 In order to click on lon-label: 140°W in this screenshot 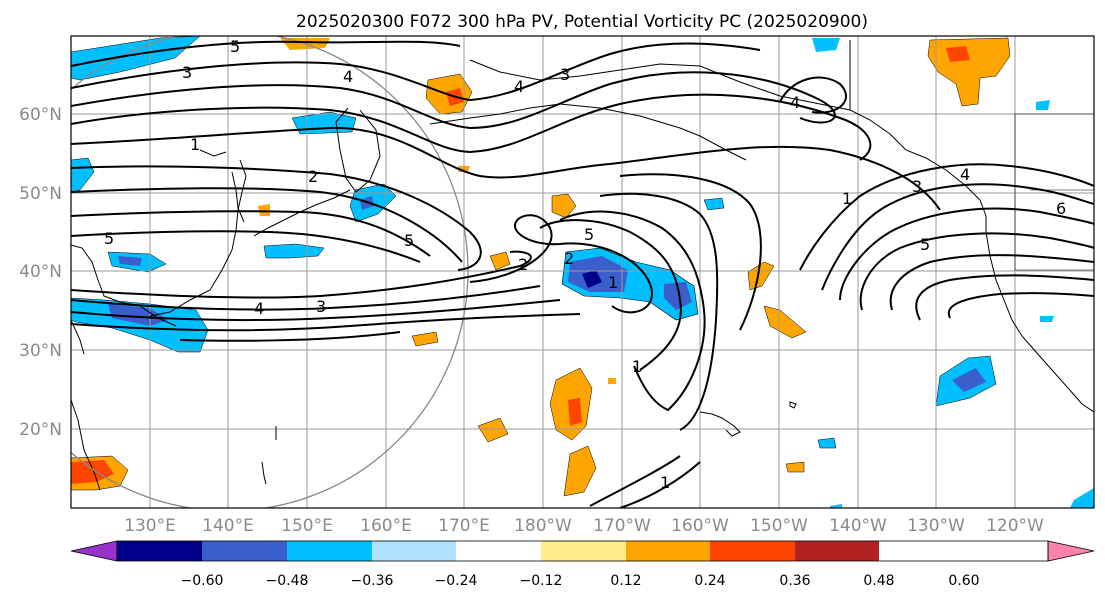, I will do `click(858, 526)`.